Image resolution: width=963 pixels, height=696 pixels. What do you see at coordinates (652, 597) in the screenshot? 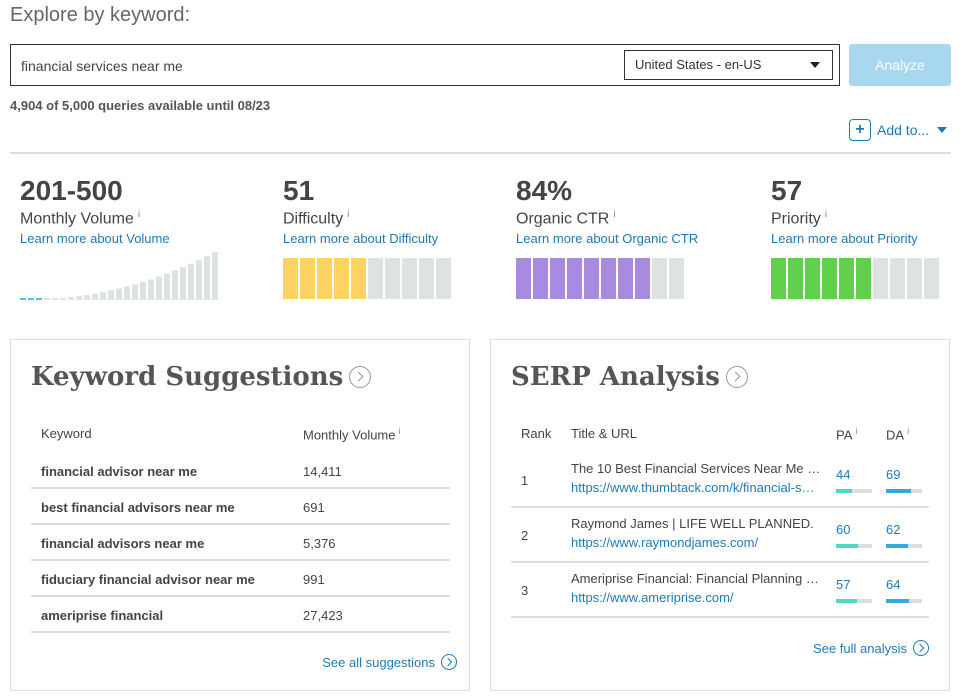
I see `serp-url-link: https://www.ameriprise.com/` at bounding box center [652, 597].